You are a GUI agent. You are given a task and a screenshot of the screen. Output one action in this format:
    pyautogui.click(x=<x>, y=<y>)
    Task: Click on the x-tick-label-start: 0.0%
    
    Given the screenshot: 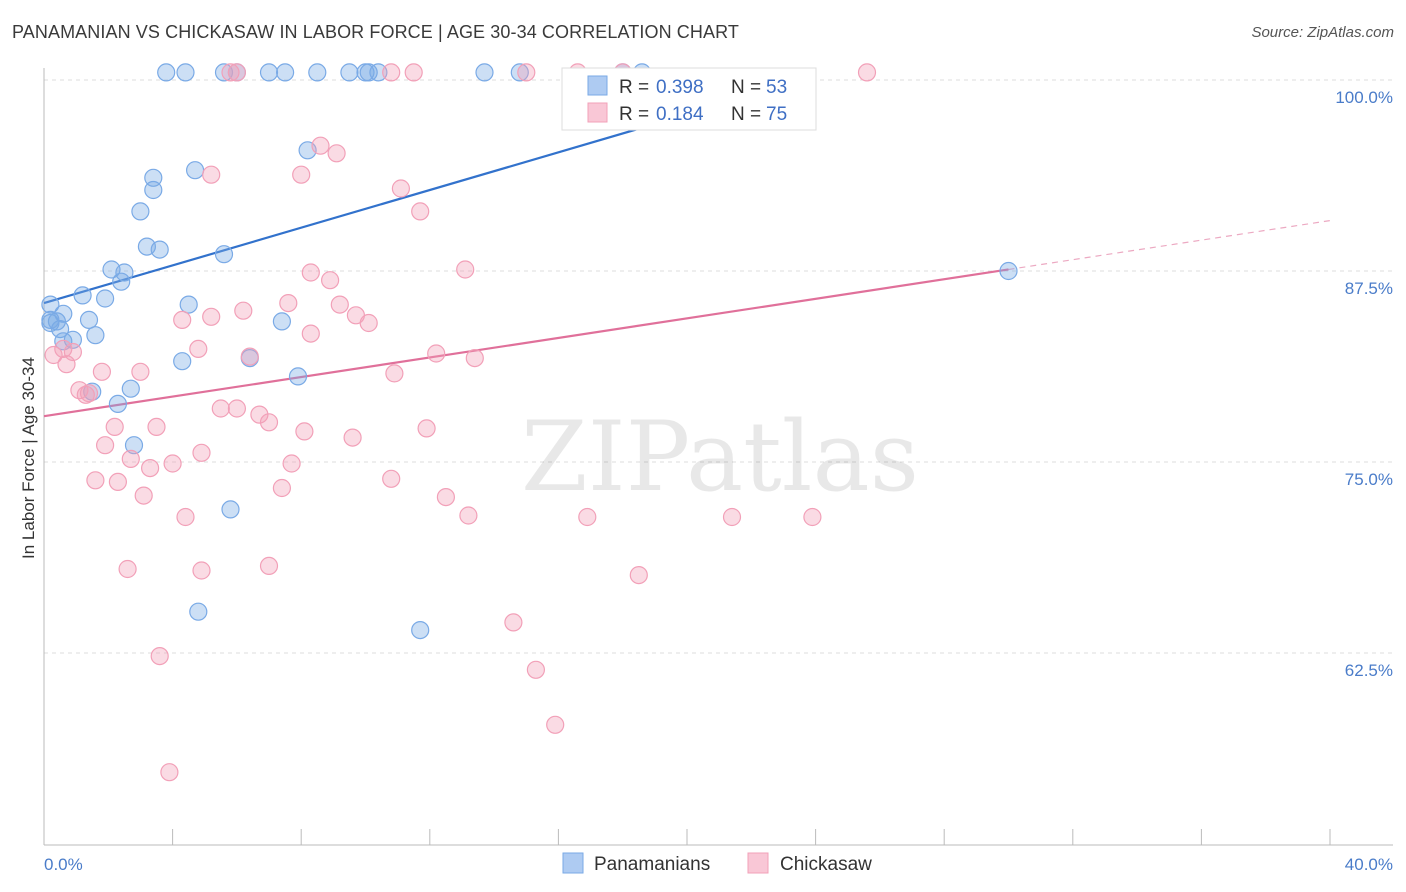 What is the action you would take?
    pyautogui.click(x=63, y=864)
    